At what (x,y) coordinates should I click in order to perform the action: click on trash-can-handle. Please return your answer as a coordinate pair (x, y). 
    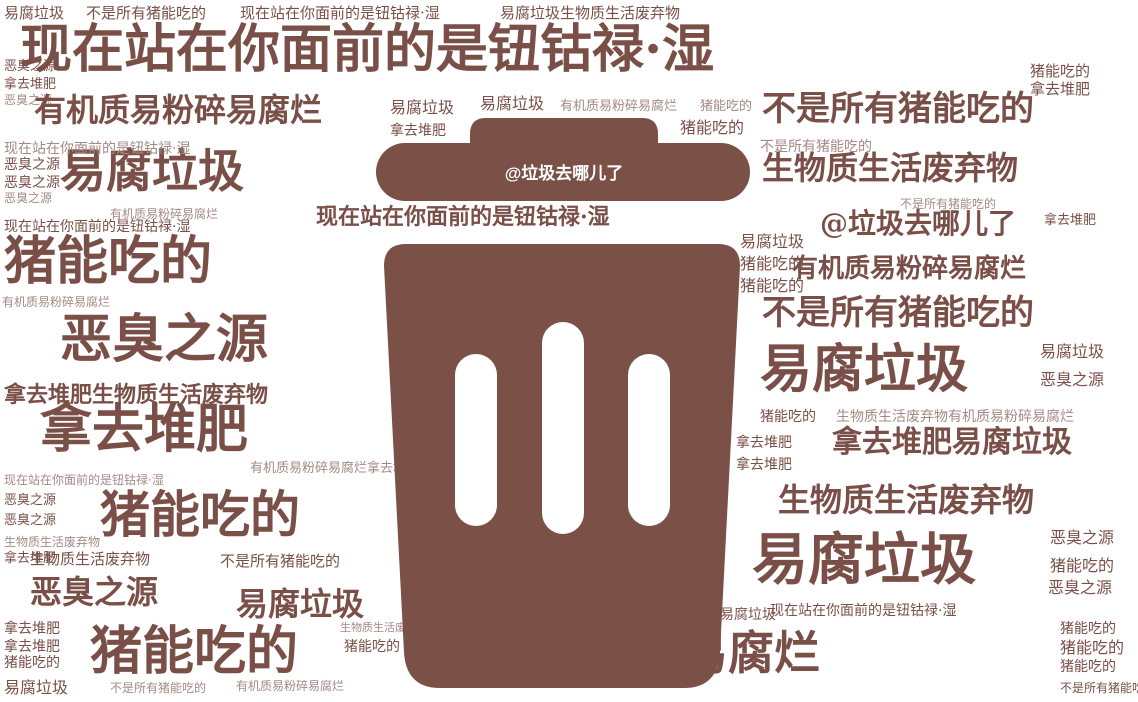
    Looking at the image, I should click on (564, 134).